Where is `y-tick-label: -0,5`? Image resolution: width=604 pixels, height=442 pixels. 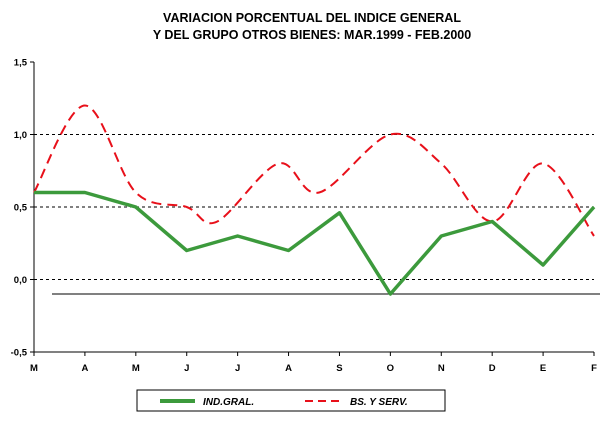 y-tick-label: -0,5 is located at coordinates (19, 353).